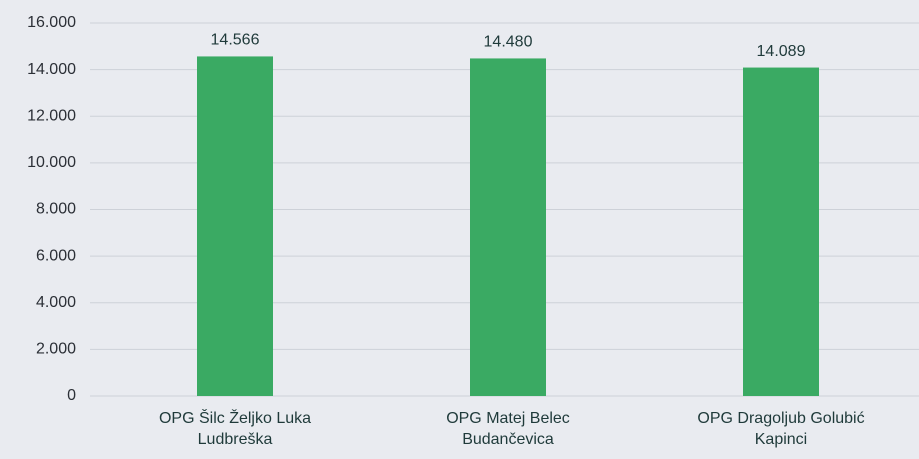 The image size is (919, 459). Describe the element at coordinates (235, 40) in the screenshot. I see `value-label: 14.566` at that location.